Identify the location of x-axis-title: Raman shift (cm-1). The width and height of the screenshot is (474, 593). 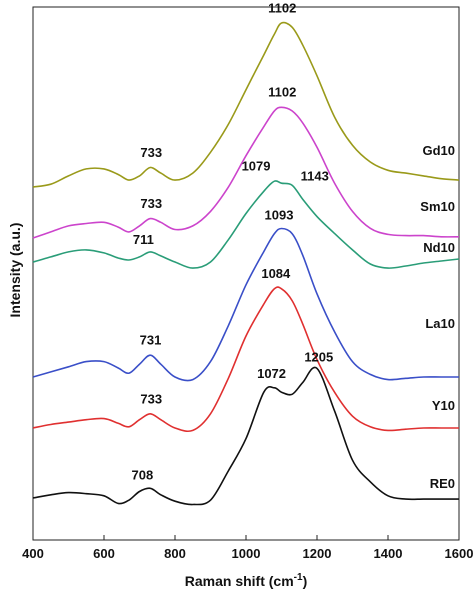
(246, 580).